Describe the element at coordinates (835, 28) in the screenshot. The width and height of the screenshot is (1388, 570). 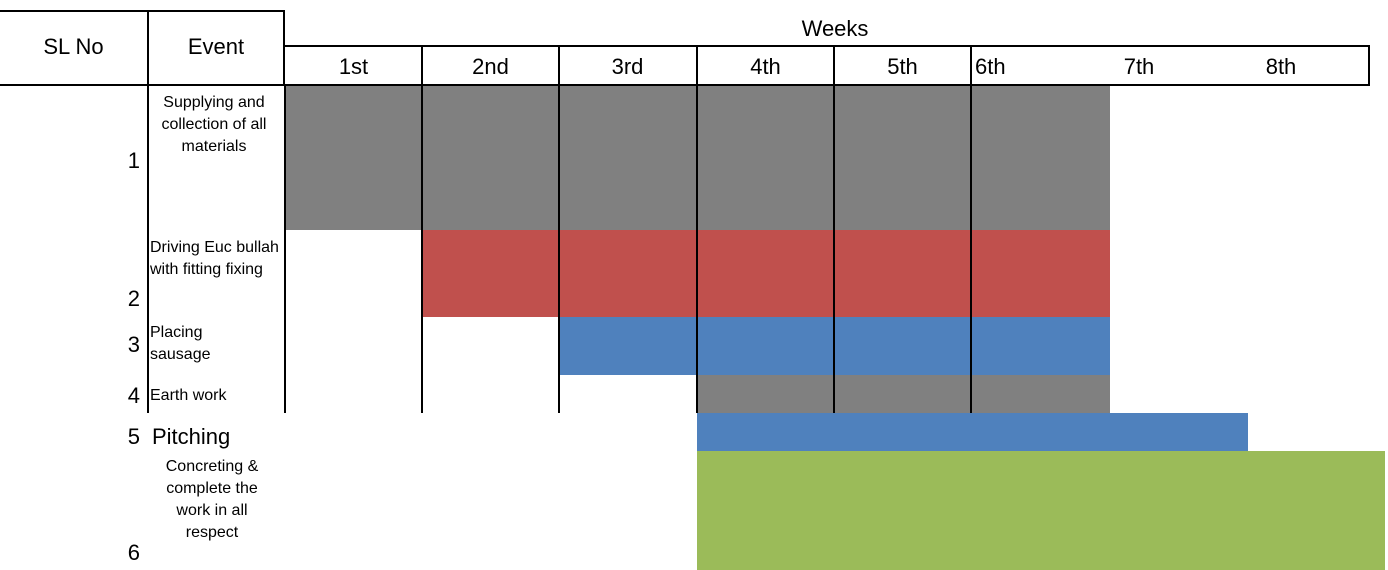
I see `weeks-header: Weeks` at that location.